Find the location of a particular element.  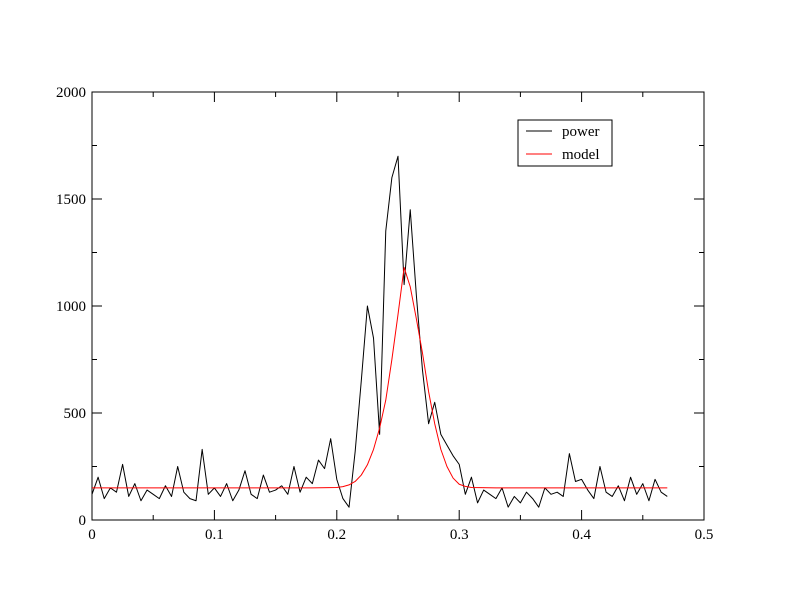

legend: power model is located at coordinates (565, 143).